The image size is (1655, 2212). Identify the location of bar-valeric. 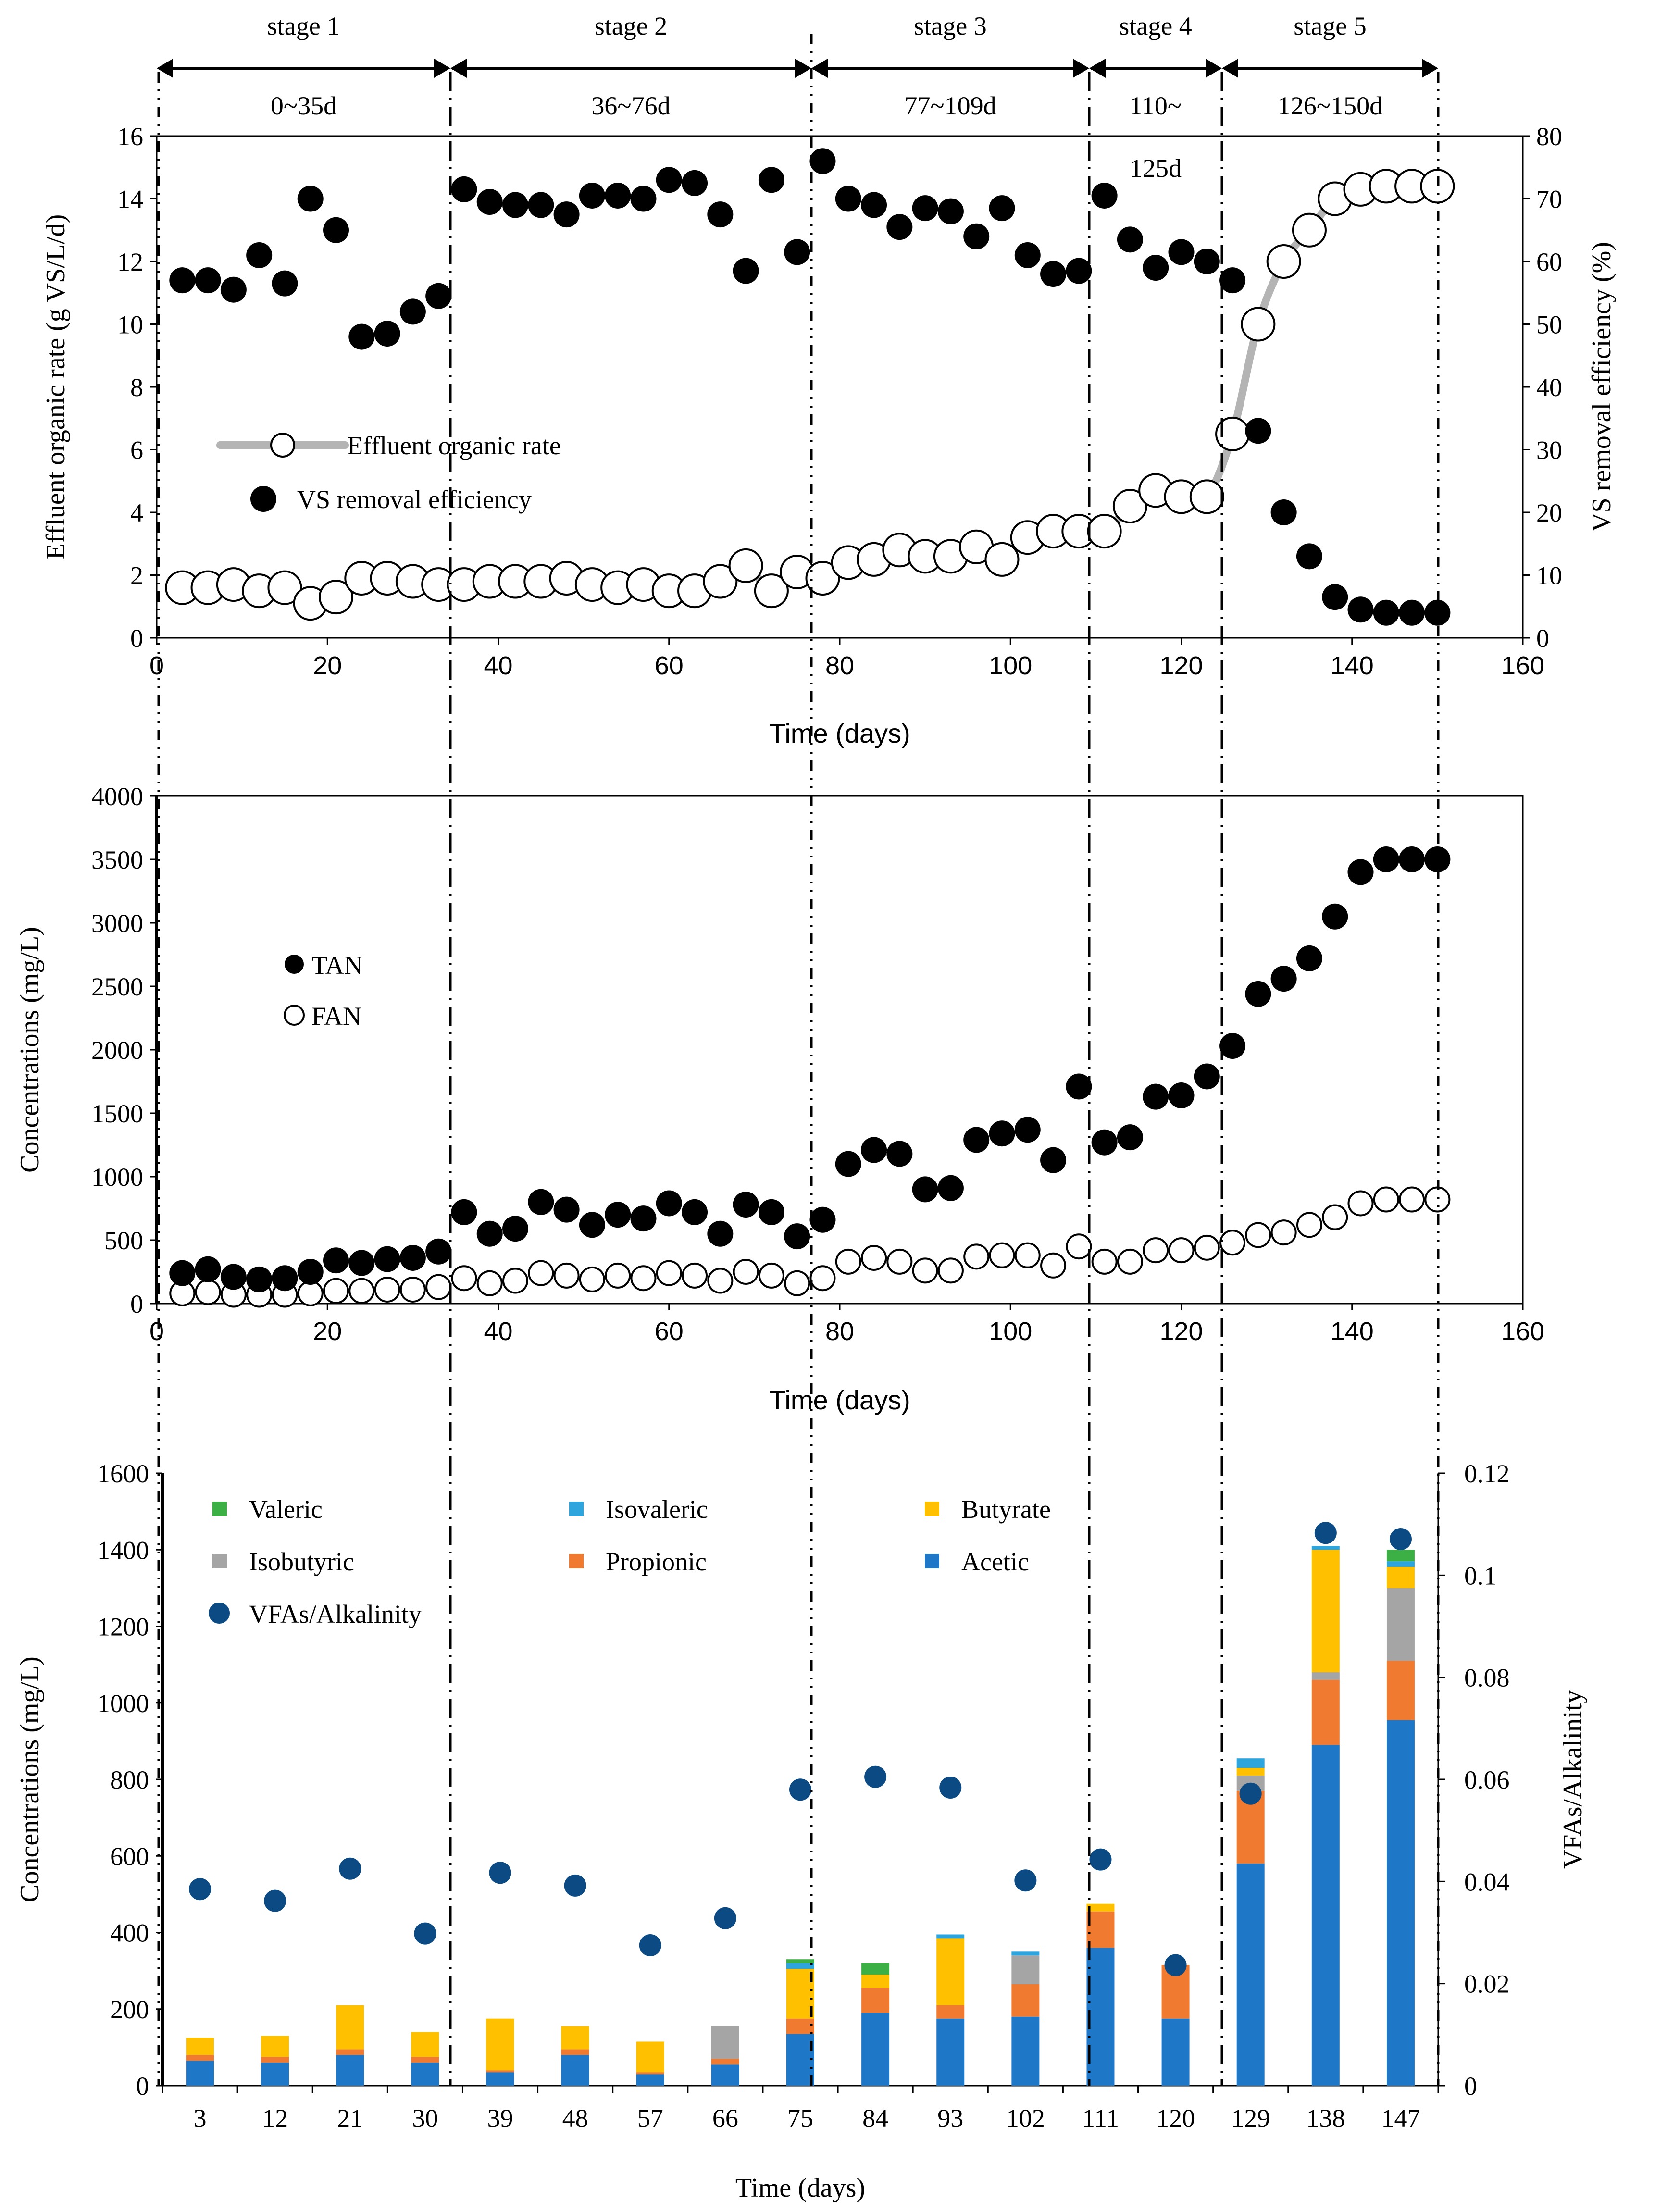
(1400, 1556).